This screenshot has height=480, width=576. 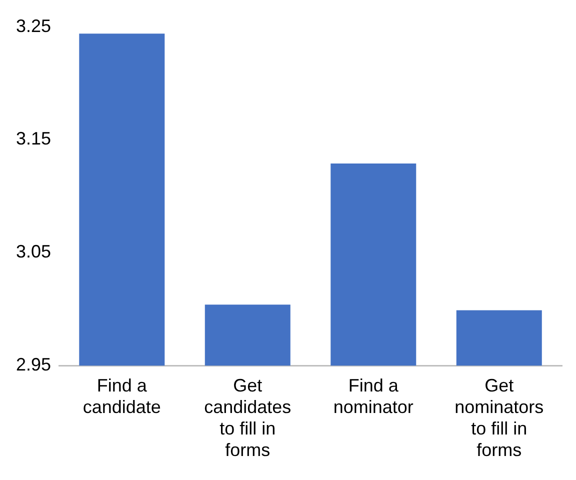 I want to click on x-tick-label: Get candidates to fill in forms, so click(x=248, y=417).